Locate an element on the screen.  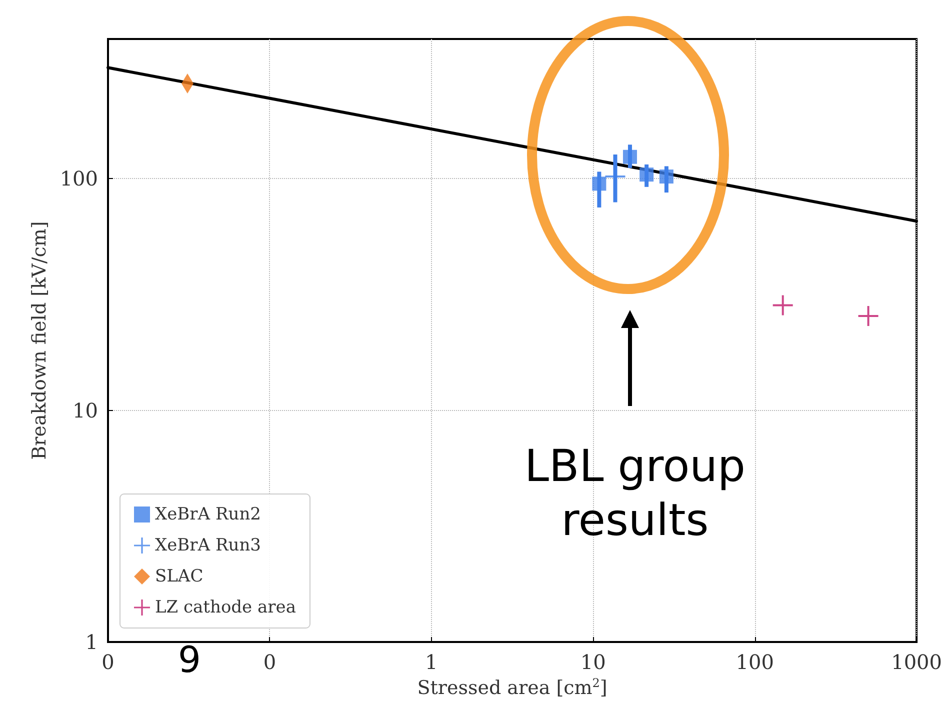
x-tick-label: 100 is located at coordinates (755, 662).